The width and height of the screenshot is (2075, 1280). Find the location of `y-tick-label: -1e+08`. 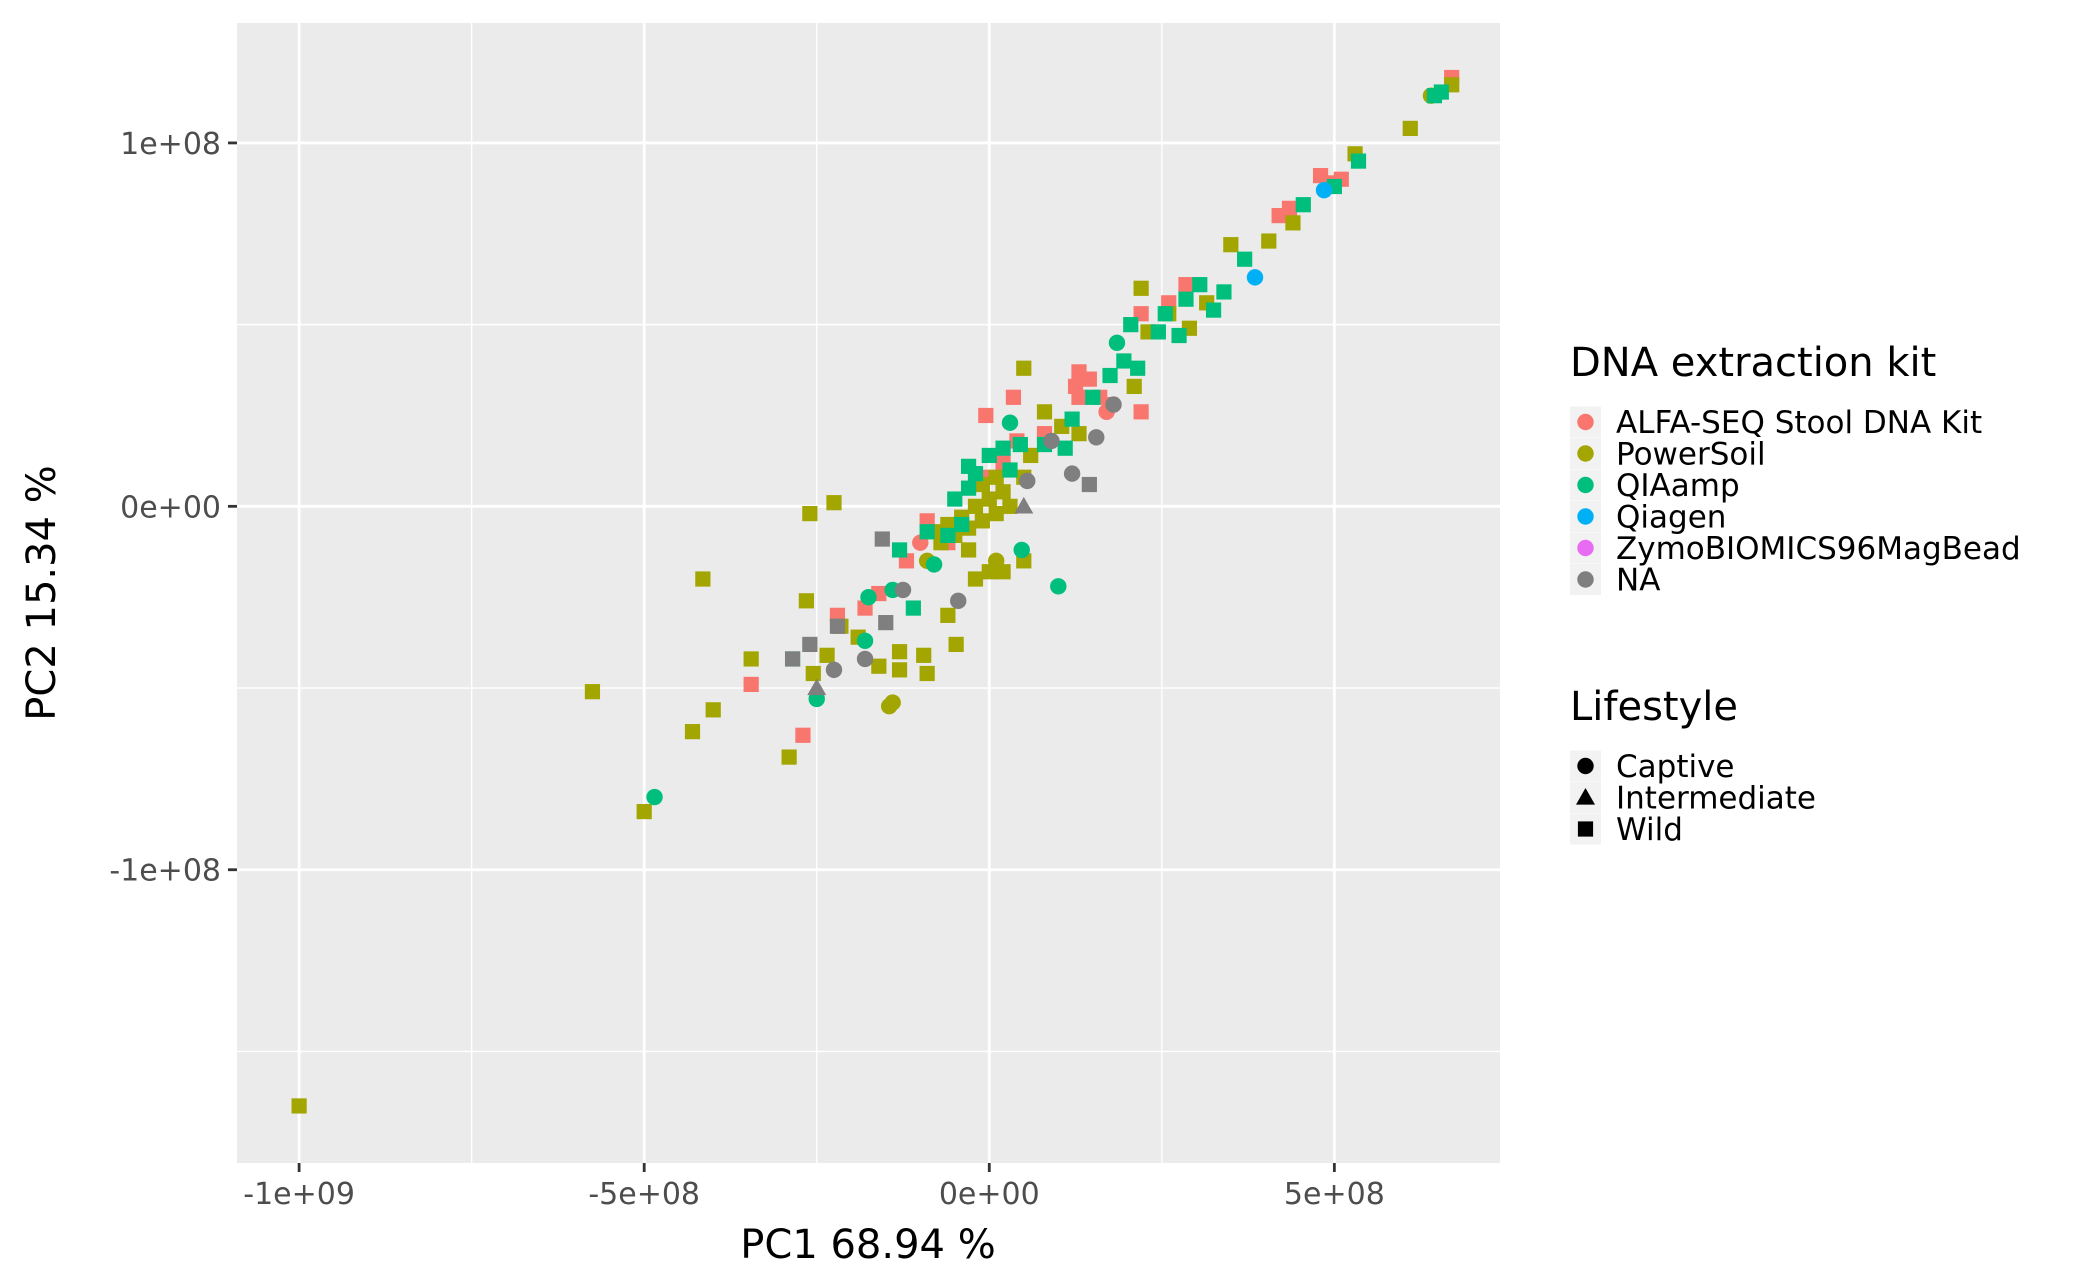

y-tick-label: -1e+08 is located at coordinates (165, 871).